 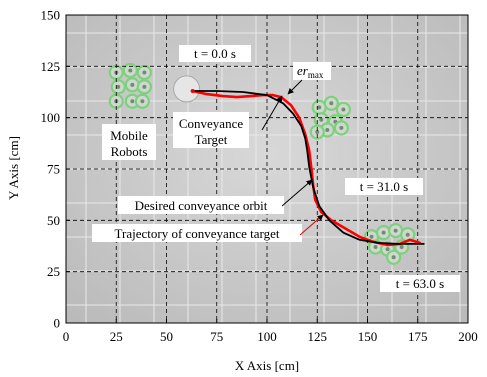 I want to click on trajectory-label: Trajectory of conveyance target, so click(x=197, y=233).